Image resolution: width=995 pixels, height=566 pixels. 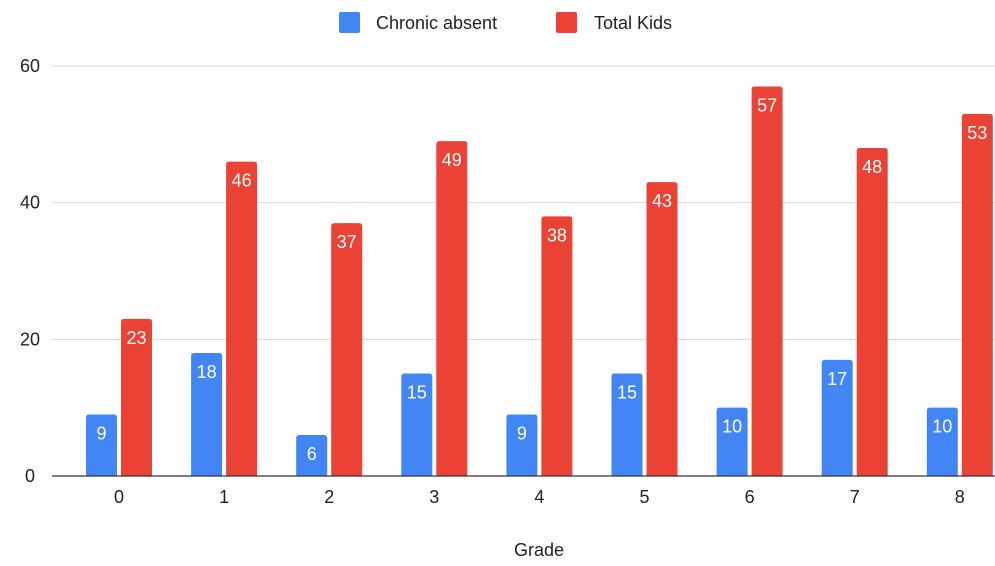 I want to click on x-tick-label: 7, so click(x=855, y=497).